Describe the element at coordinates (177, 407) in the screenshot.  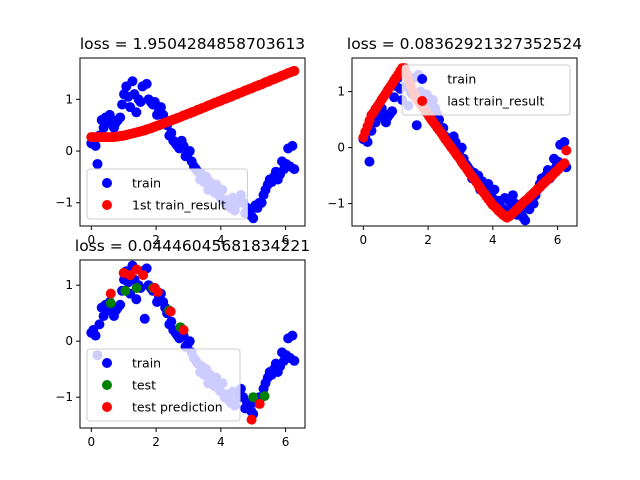
I see `legend-label: test prediction` at that location.